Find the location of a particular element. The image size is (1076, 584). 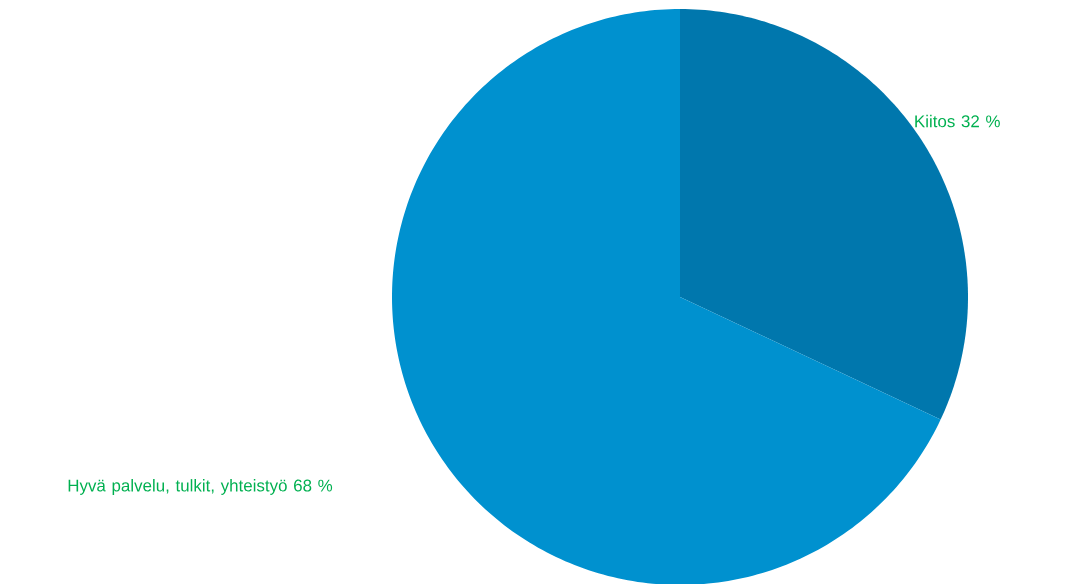

data-label: 32 % is located at coordinates (980, 121).